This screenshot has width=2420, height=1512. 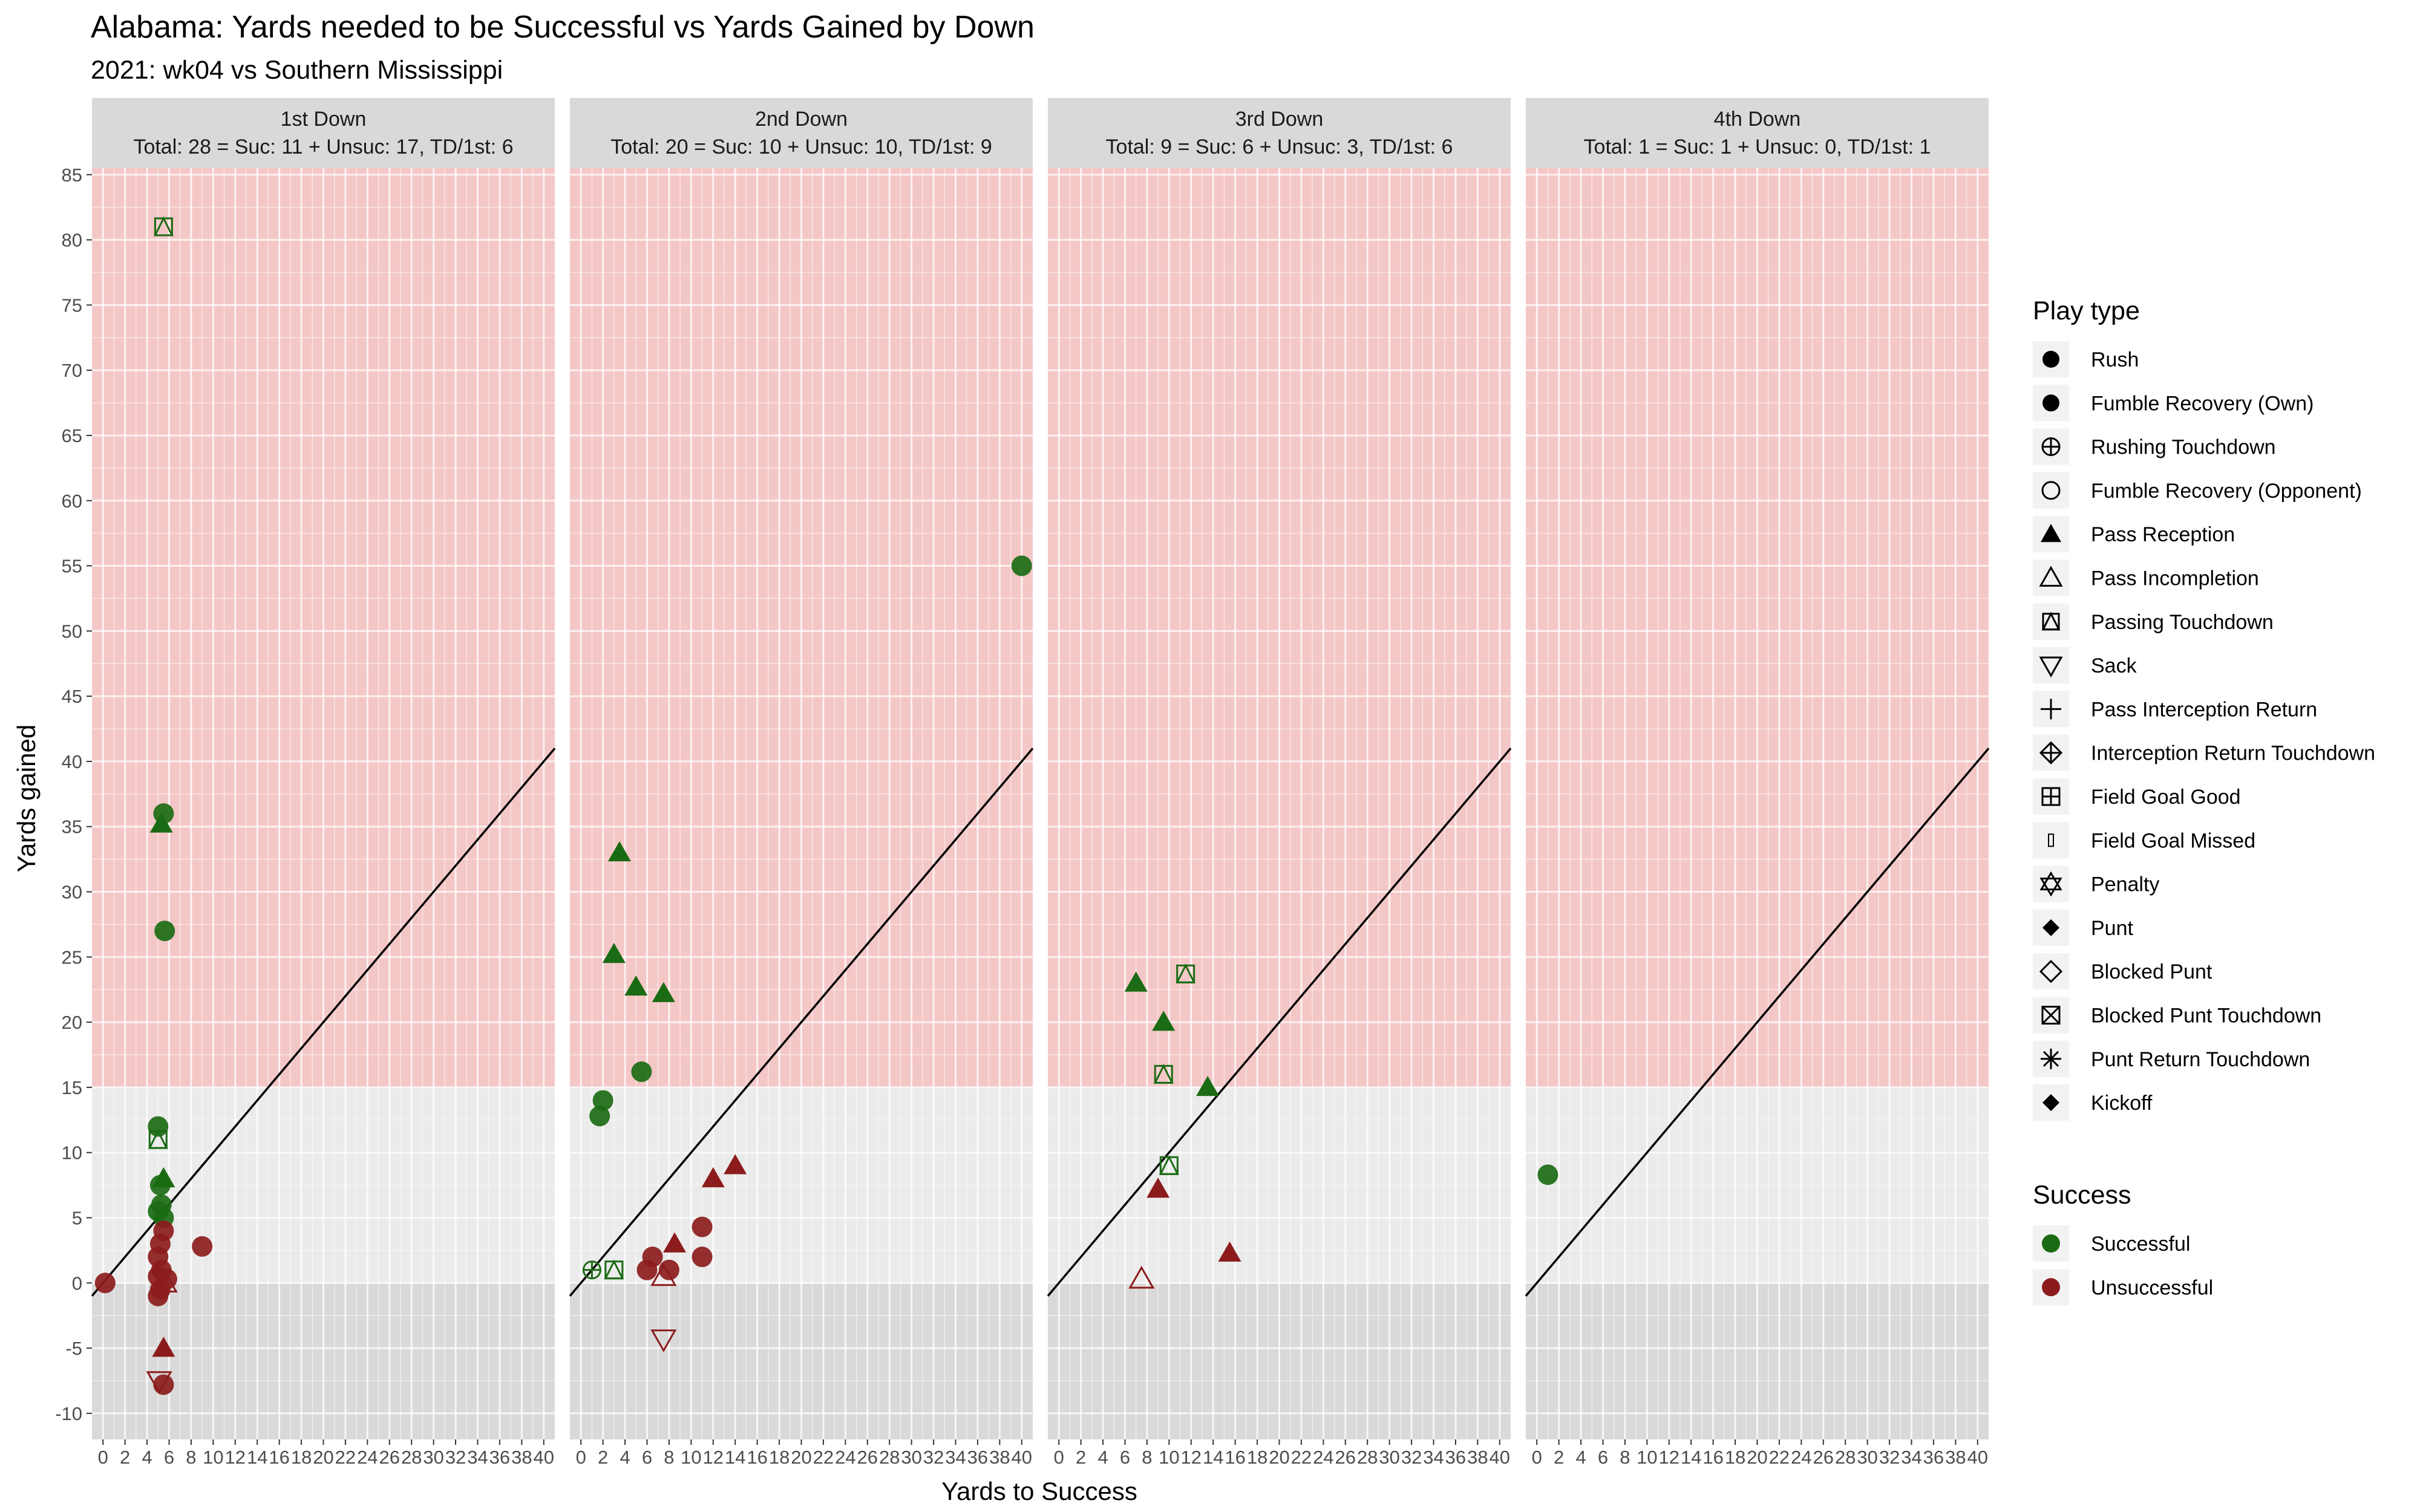 I want to click on facet-title: 2nd Down, so click(x=802, y=119).